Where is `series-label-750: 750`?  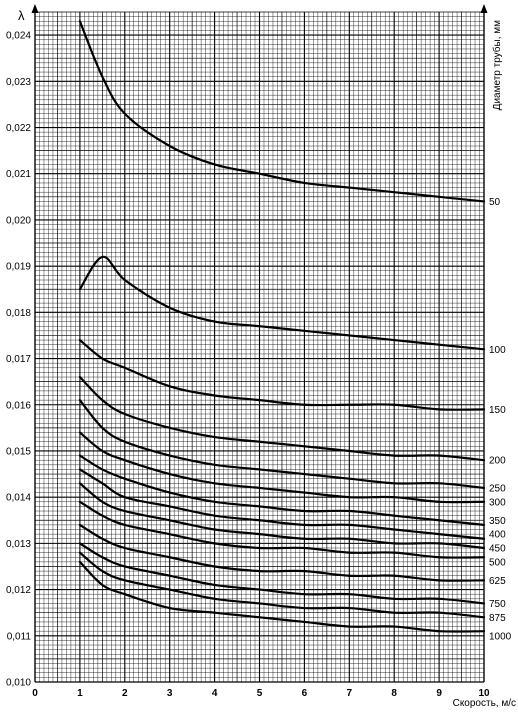 series-label-750: 750 is located at coordinates (497, 604).